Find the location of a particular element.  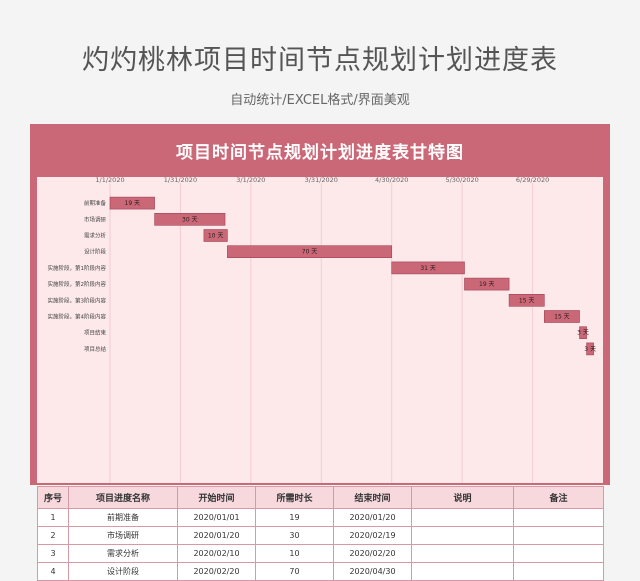

gantt-x-tick-label: 3/31/2020 is located at coordinates (321, 180).